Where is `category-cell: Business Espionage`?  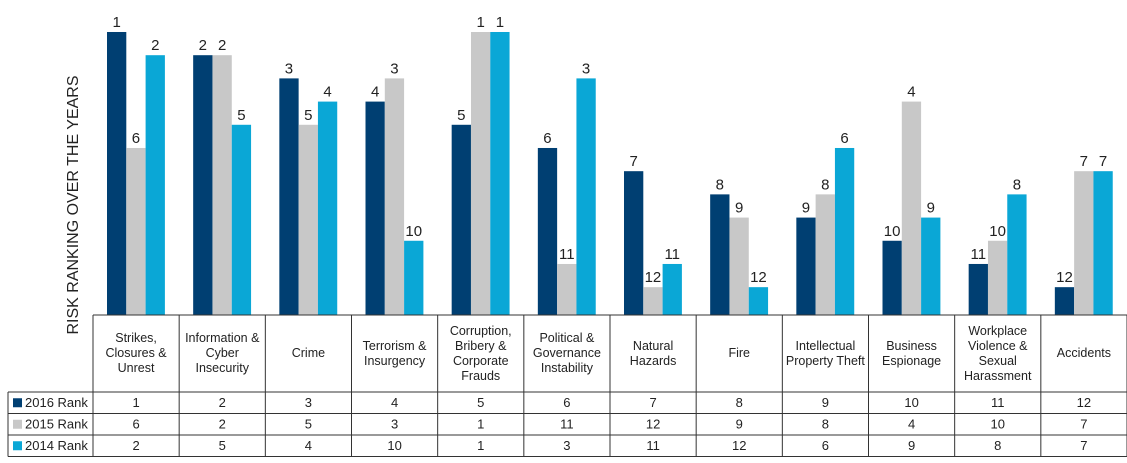
category-cell: Business Espionage is located at coordinates (912, 353).